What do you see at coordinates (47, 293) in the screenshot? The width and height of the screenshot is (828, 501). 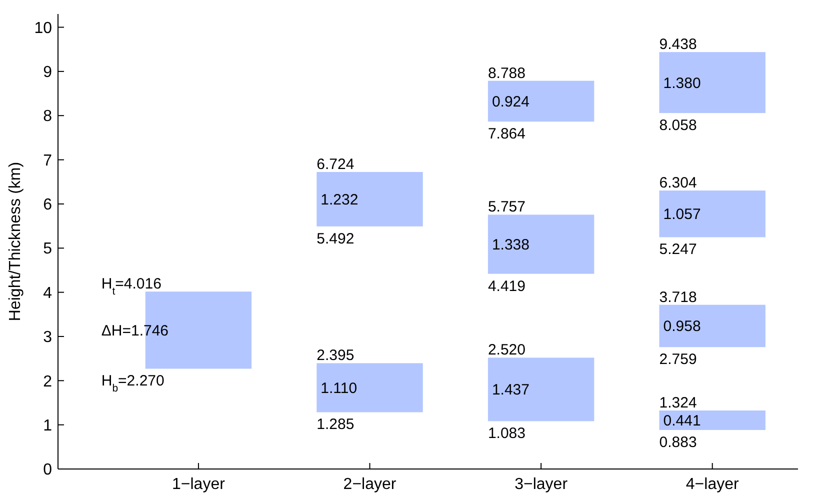 I see `y-tick-label: 4` at bounding box center [47, 293].